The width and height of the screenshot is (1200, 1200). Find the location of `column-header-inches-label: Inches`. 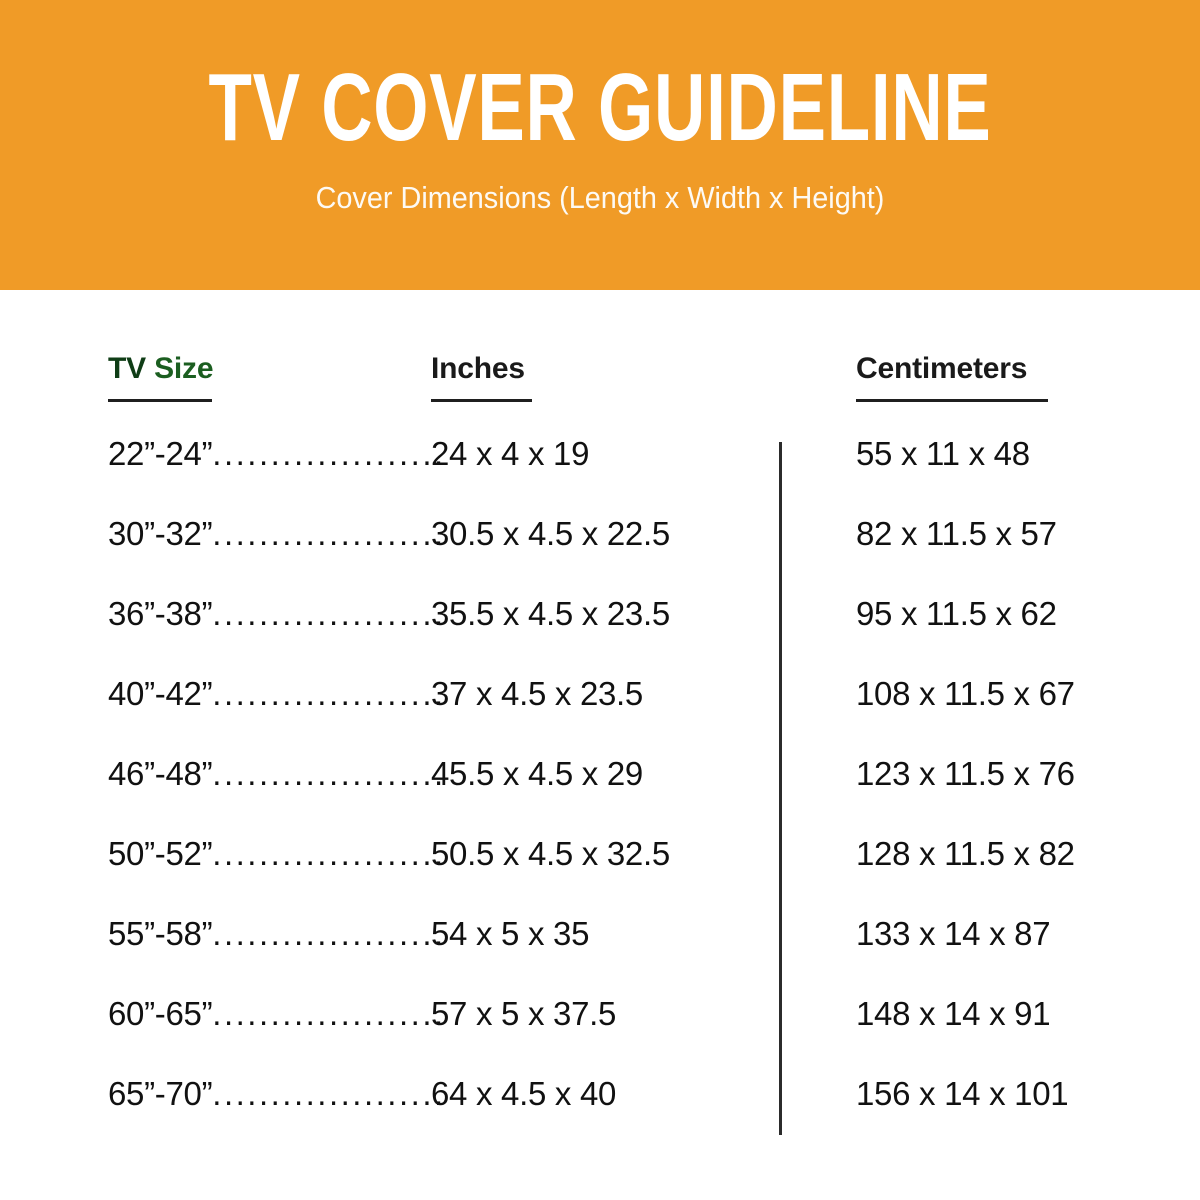

column-header-inches-label: Inches is located at coordinates (478, 368).